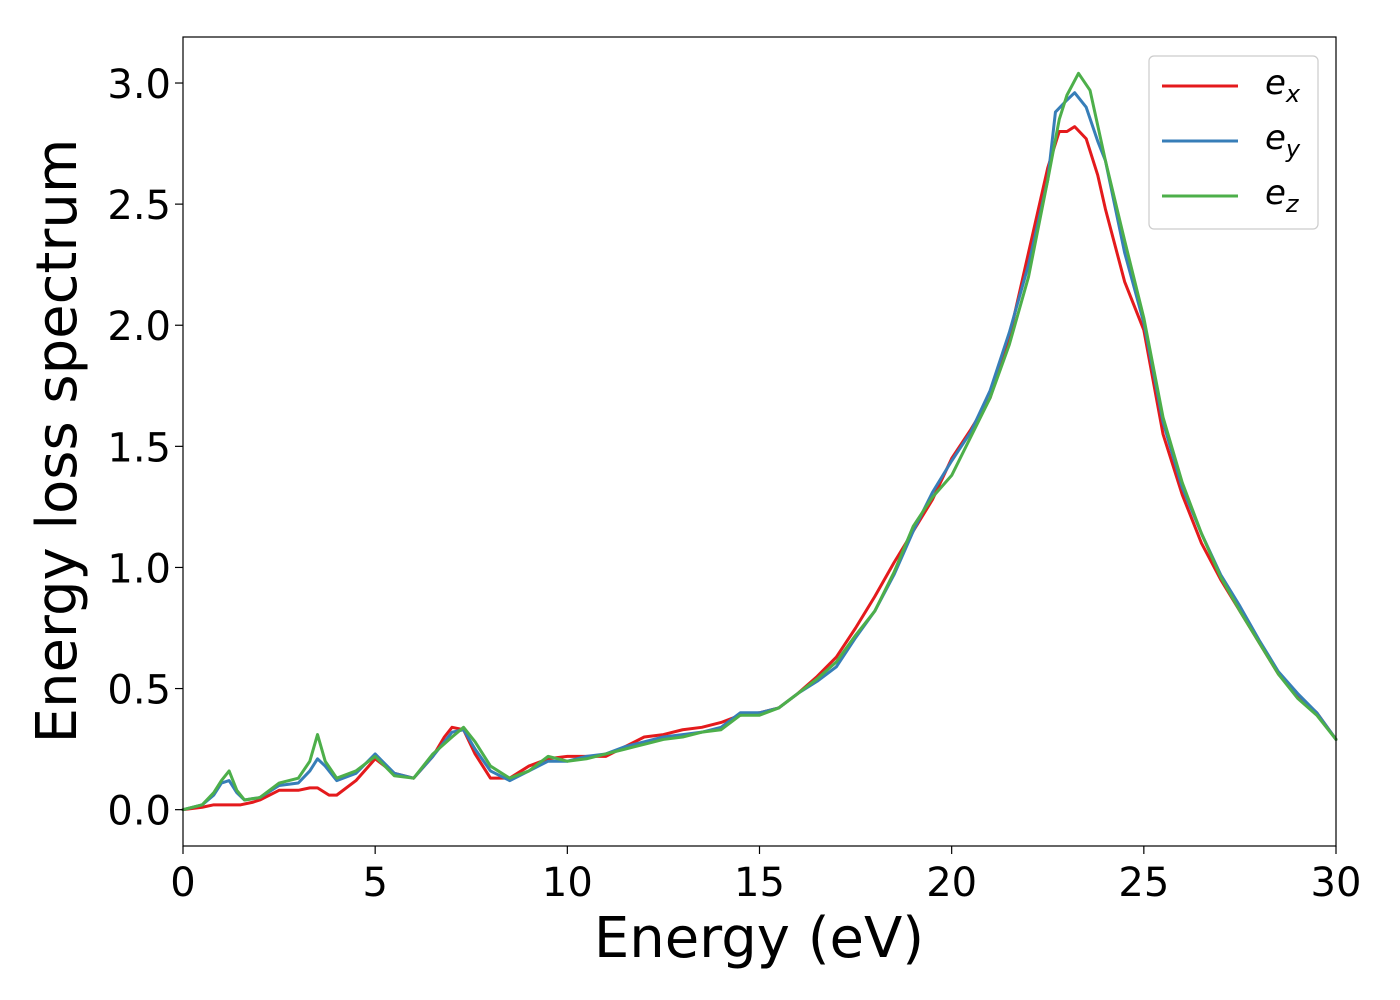 This screenshot has width=1400, height=1000. What do you see at coordinates (1293, 149) in the screenshot?
I see `legend-label-subscript: y` at bounding box center [1293, 149].